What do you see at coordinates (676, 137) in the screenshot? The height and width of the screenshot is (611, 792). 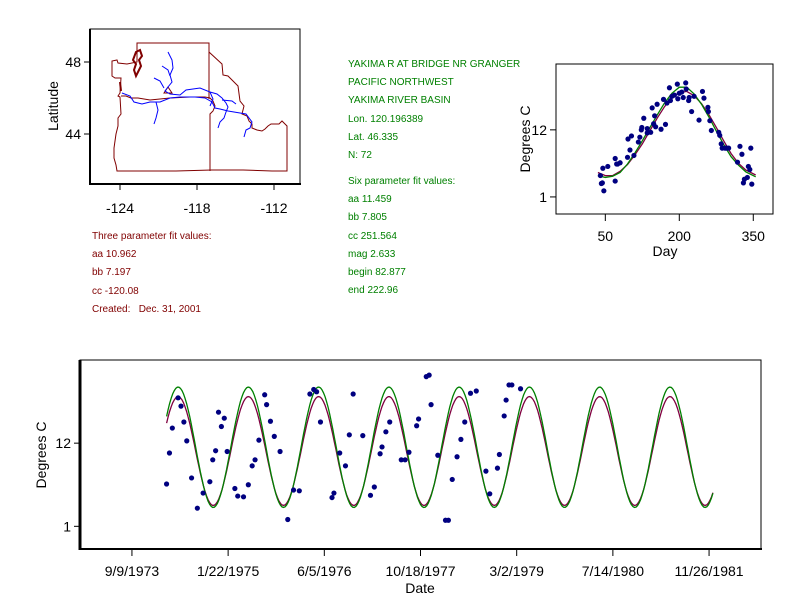 I see `seasonal-points` at bounding box center [676, 137].